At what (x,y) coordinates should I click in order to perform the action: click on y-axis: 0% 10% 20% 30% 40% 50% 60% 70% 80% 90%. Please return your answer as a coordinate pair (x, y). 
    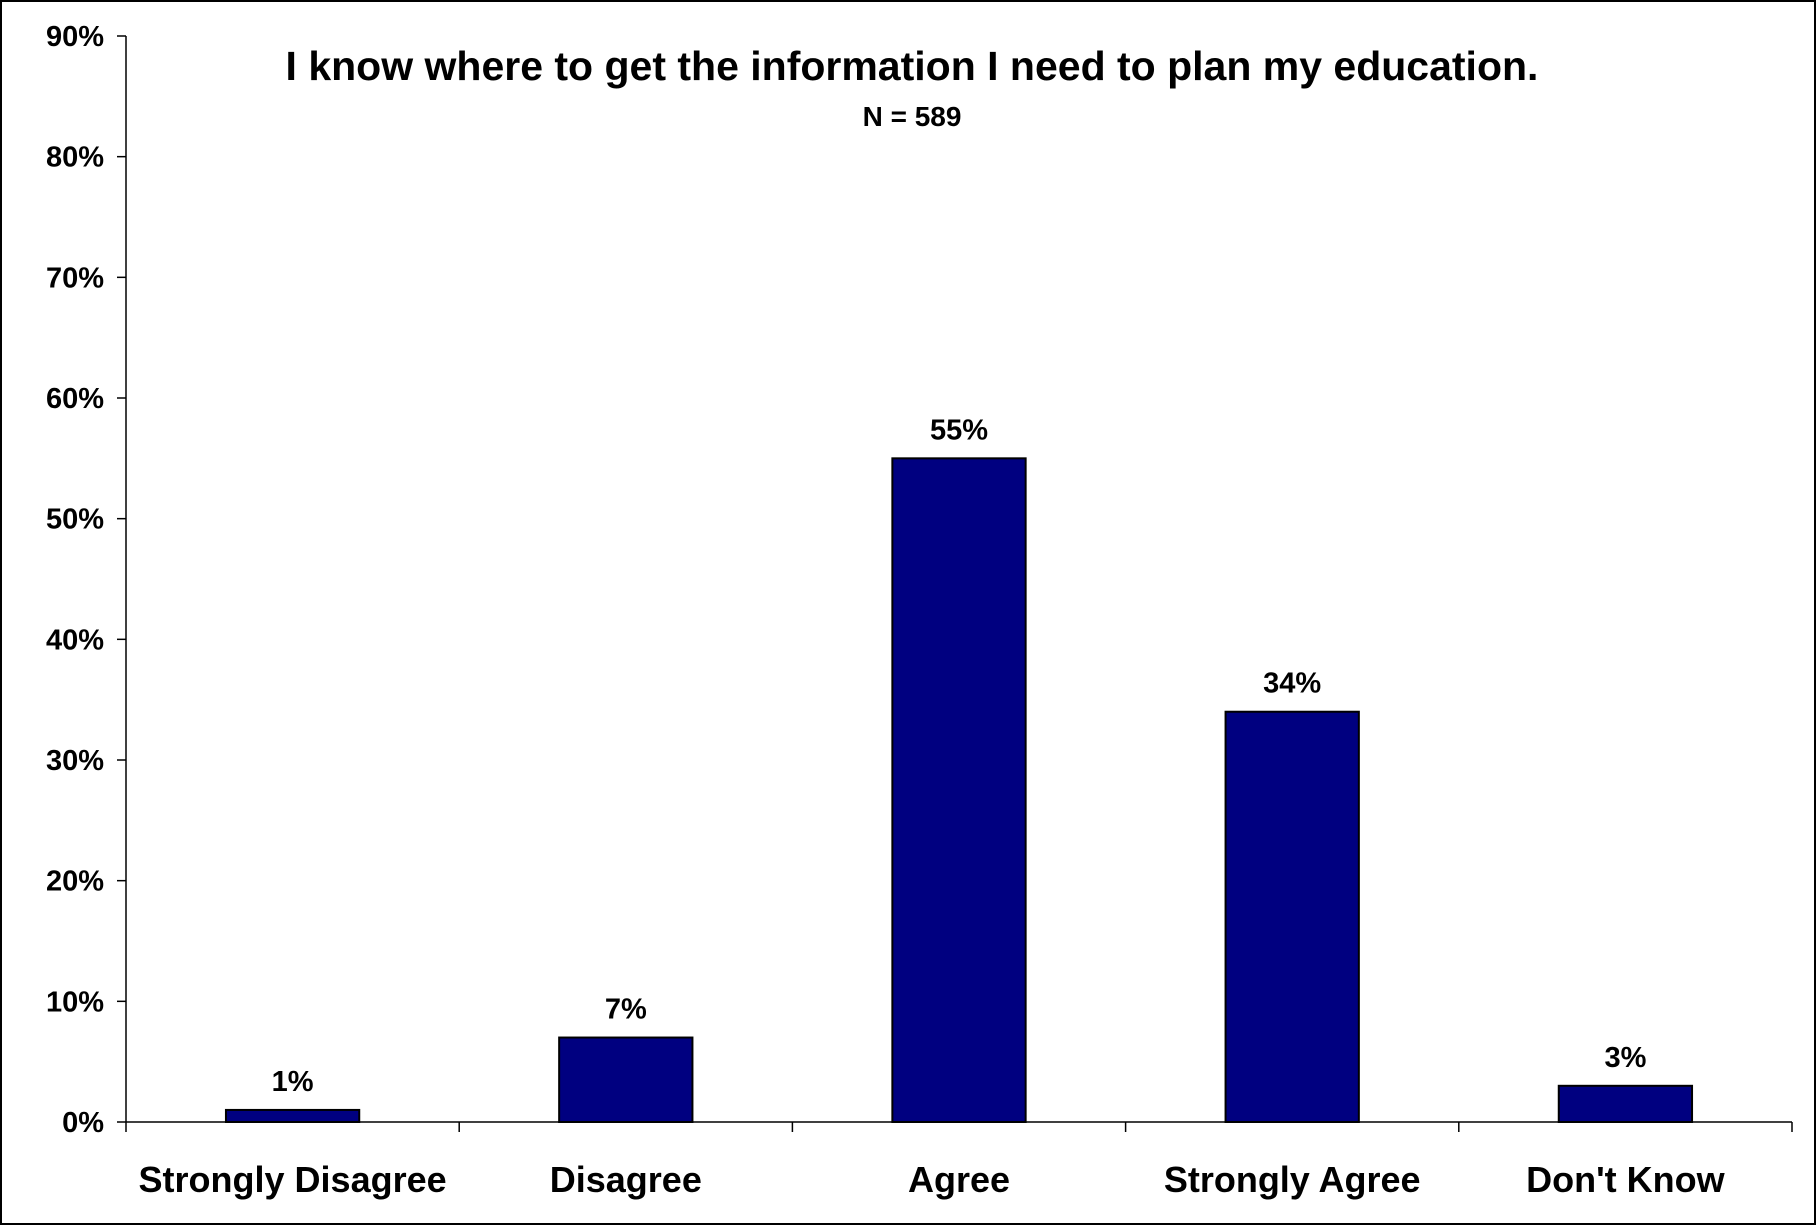
    Looking at the image, I should click on (86, 580).